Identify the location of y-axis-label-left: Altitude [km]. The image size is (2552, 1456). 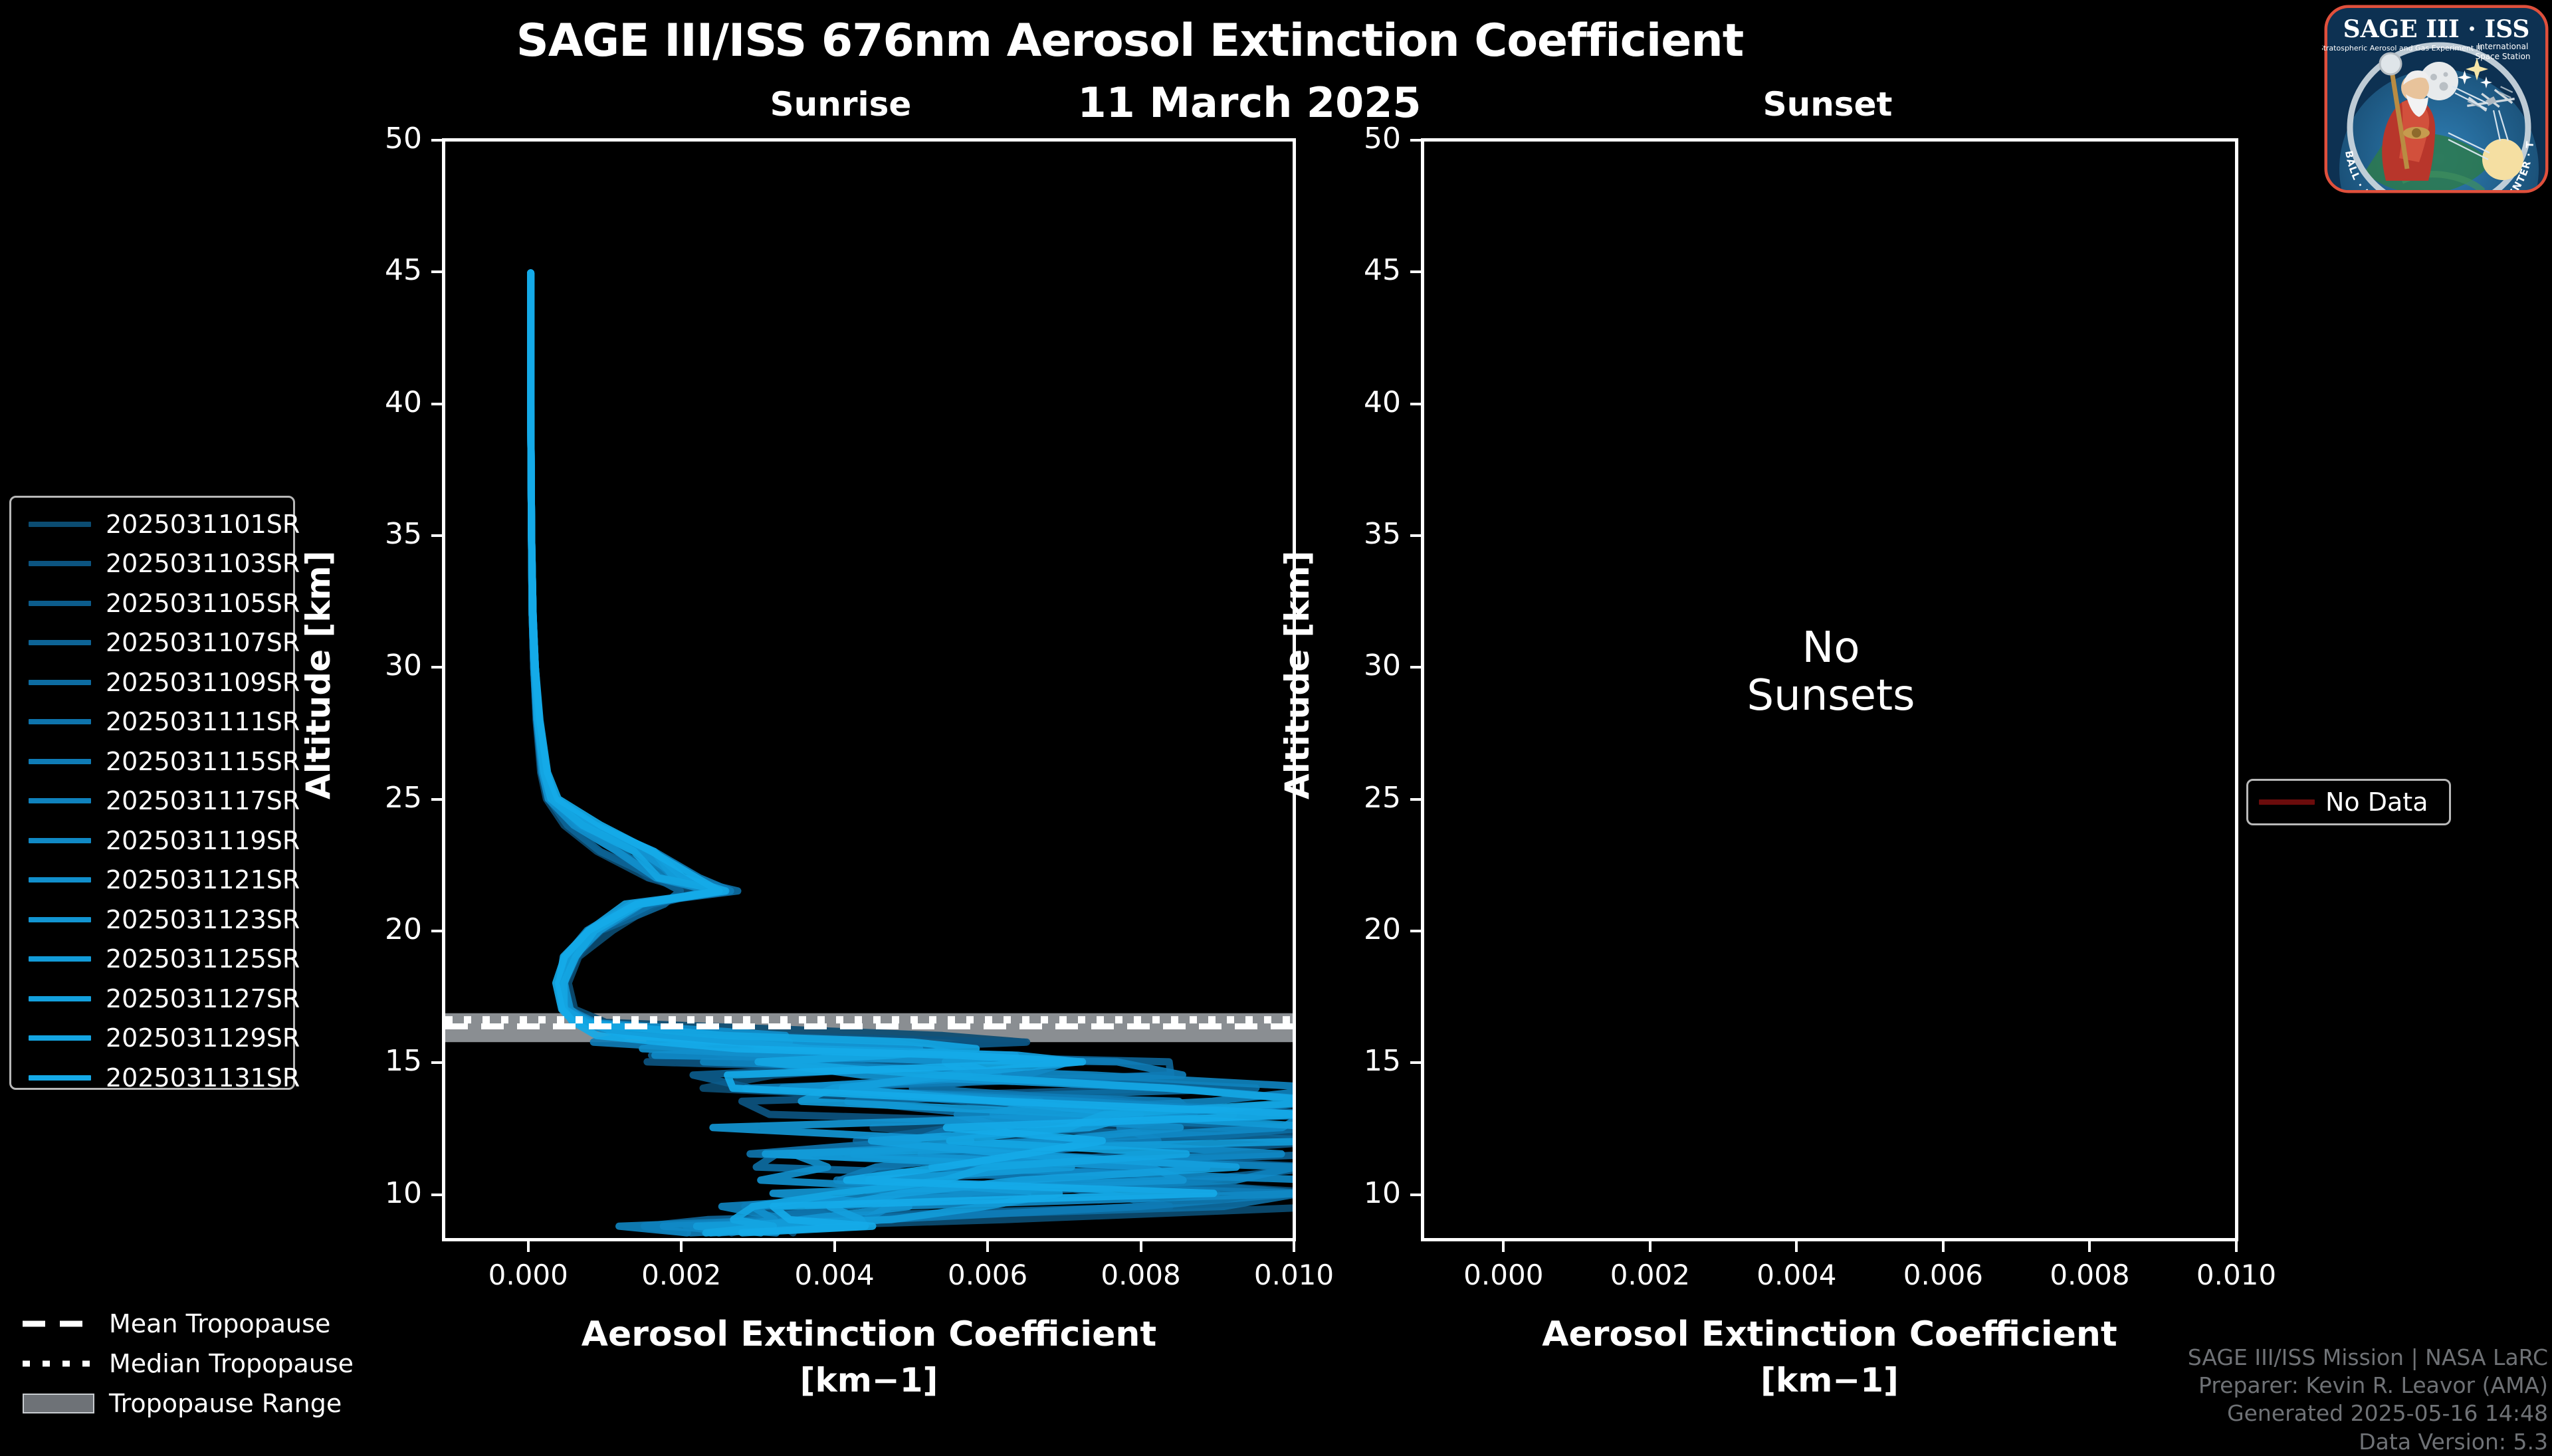
(318, 674).